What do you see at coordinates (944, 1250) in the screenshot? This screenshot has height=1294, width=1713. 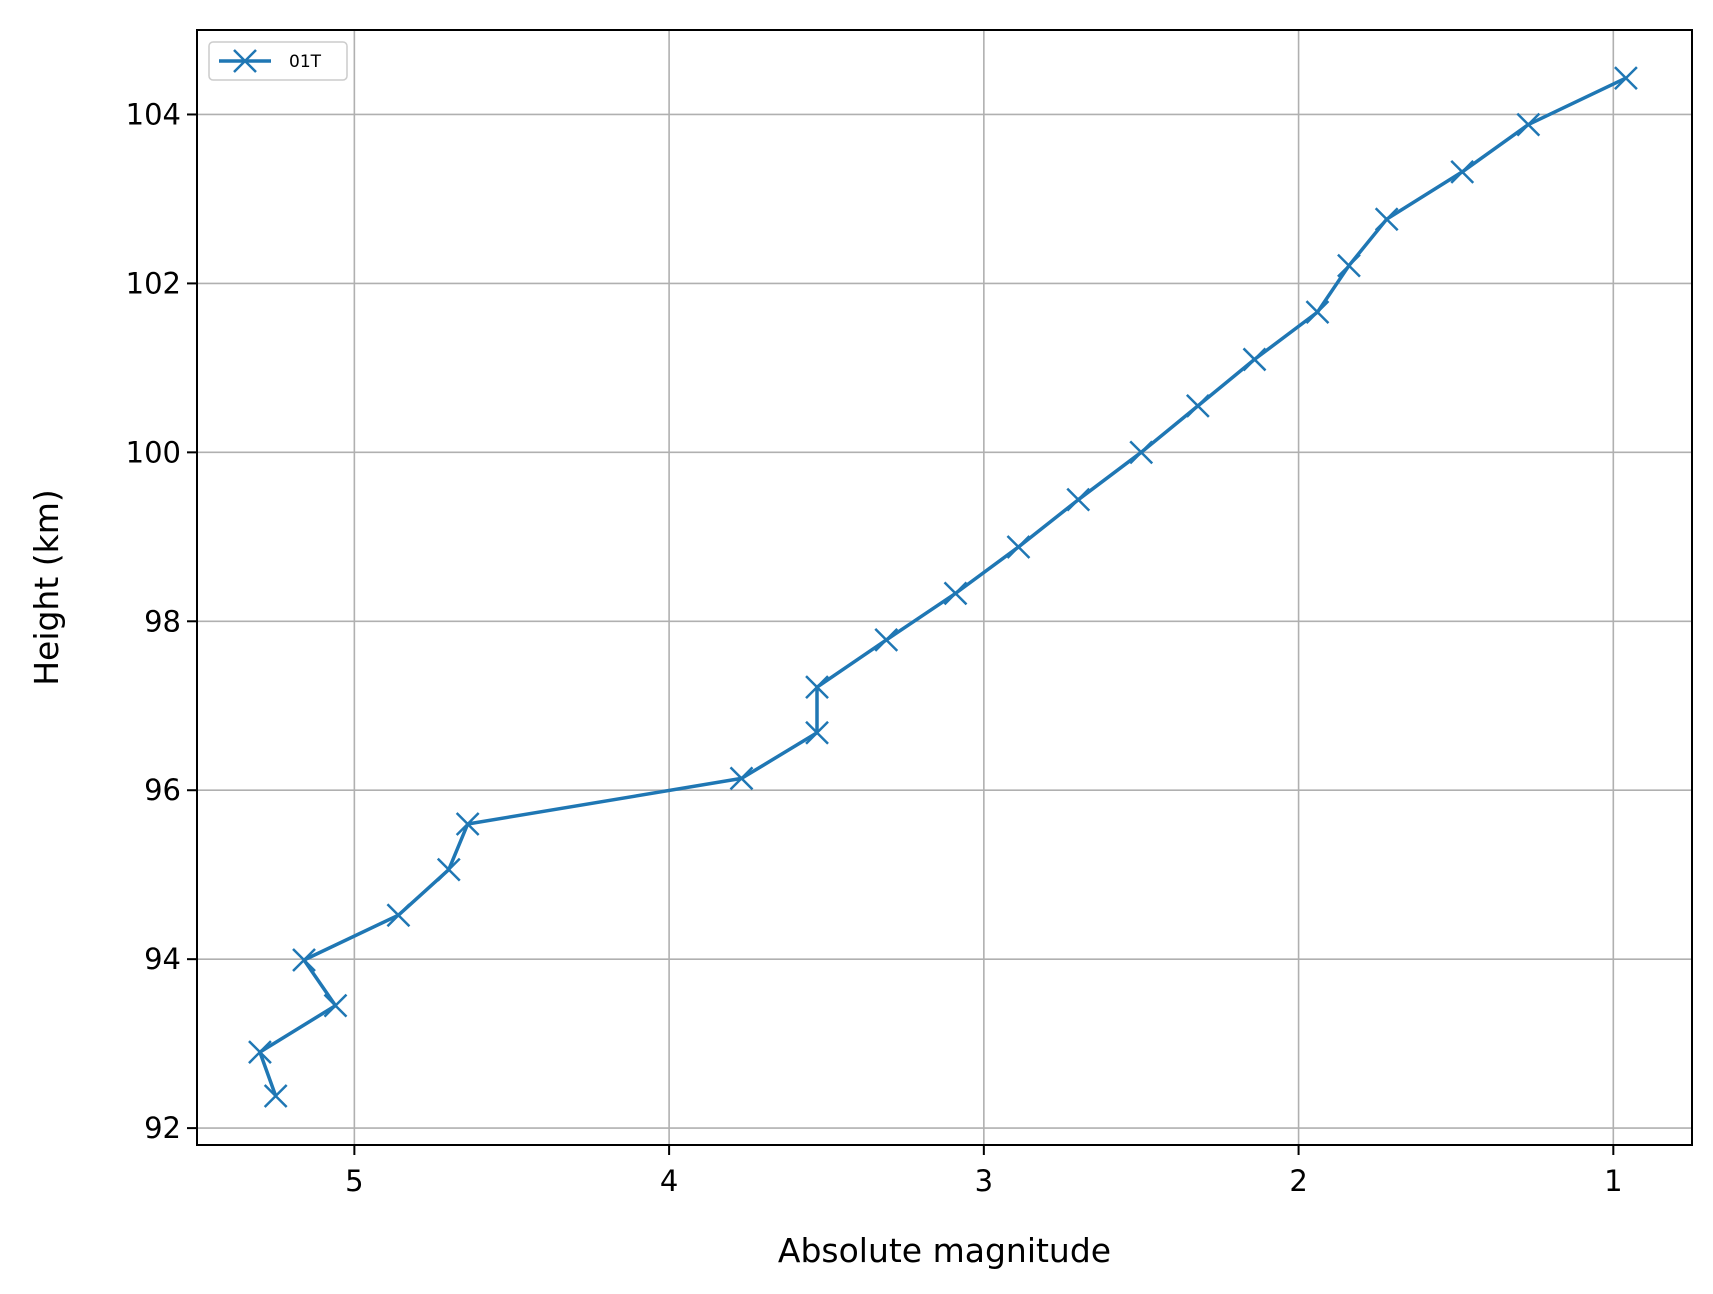 I see `x-axis-label: Absolute magnitude` at bounding box center [944, 1250].